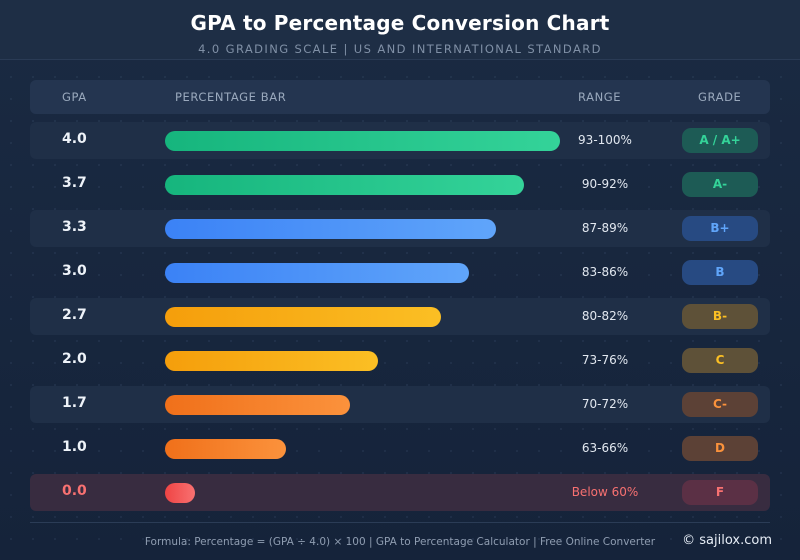 This screenshot has height=560, width=800. Describe the element at coordinates (400, 97) in the screenshot. I see `column-header-row: GPA PERCENTAGE BAR RANGE GRADE` at that location.